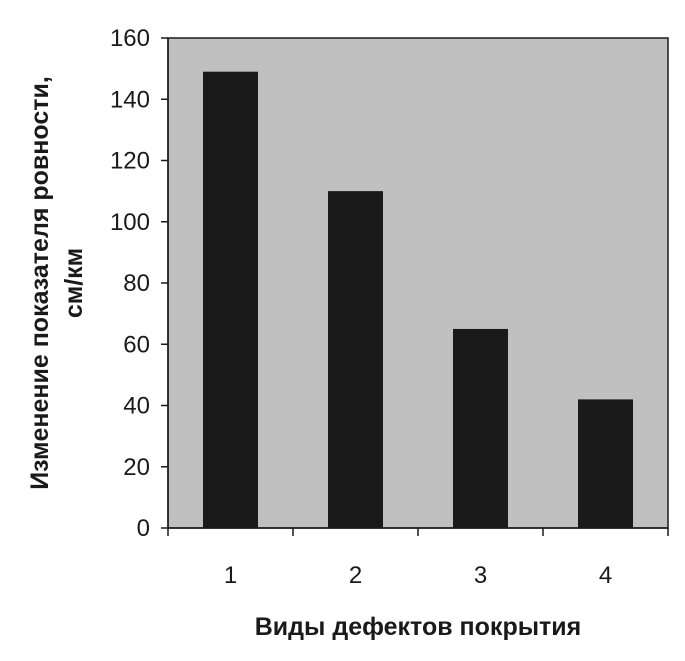 This screenshot has width=685, height=661. I want to click on y-tick-label: 20, so click(136, 467).